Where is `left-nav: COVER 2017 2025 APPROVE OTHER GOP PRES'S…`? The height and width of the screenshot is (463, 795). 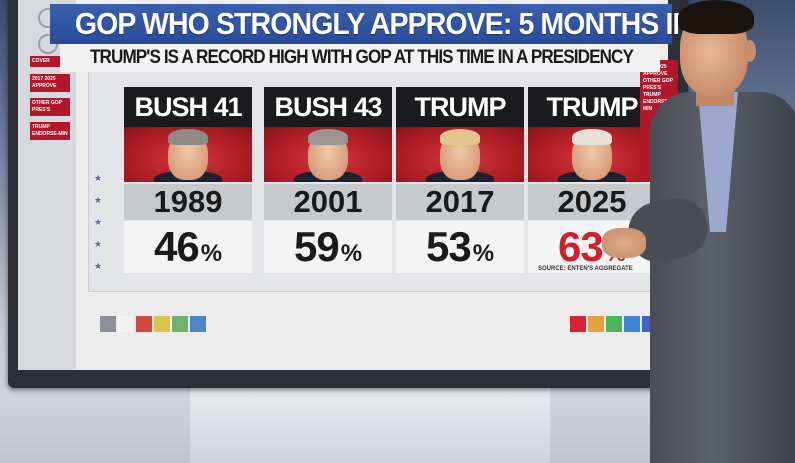
left-nav: COVER 2017 2025 APPROVE OTHER GOP PRES'S… is located at coordinates (47, 185).